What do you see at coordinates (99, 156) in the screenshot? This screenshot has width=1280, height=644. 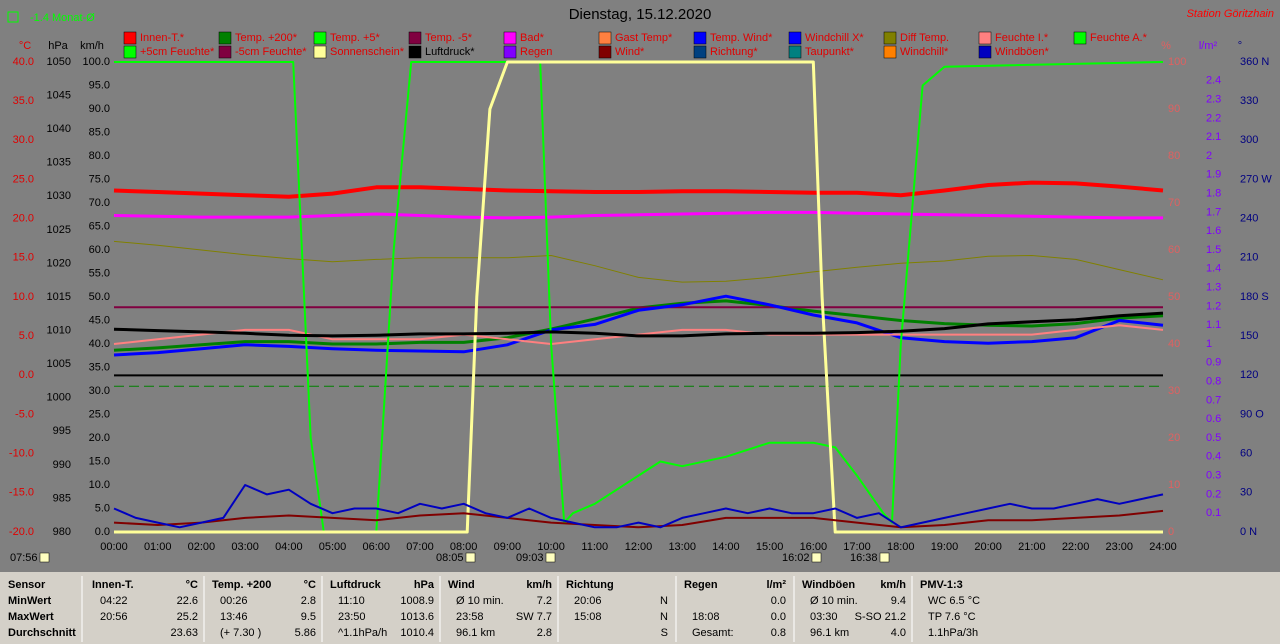 I see `y-tick-label: 80.0` at bounding box center [99, 156].